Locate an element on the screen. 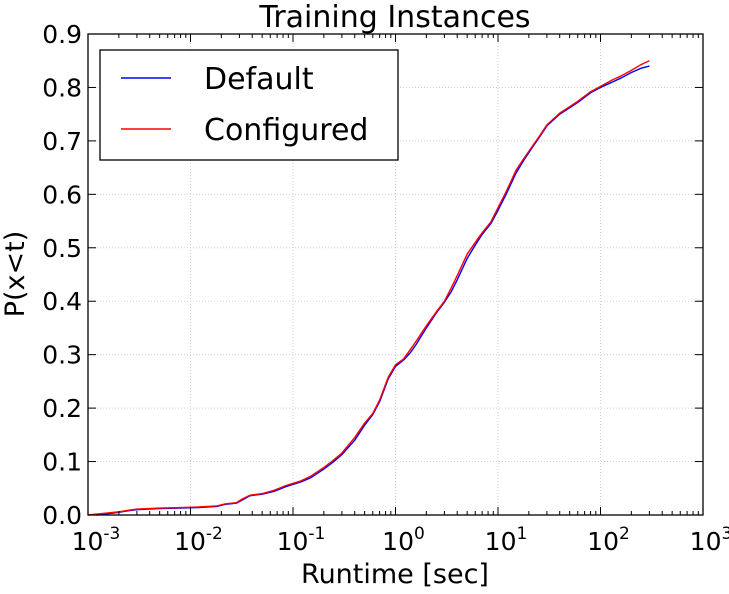 The height and width of the screenshot is (594, 729). chart-title: Training Instances is located at coordinates (394, 17).